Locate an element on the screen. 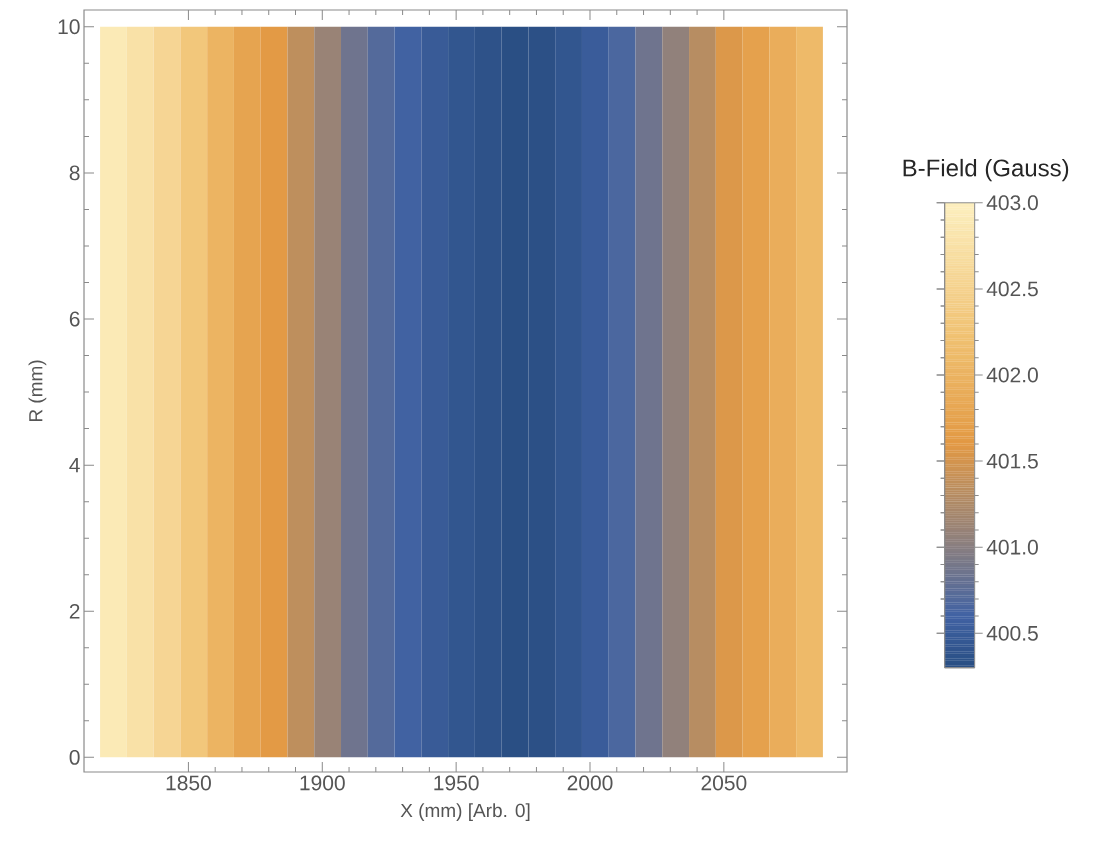 This screenshot has height=853, width=1111. y-tick-label: 6 is located at coordinates (74, 319).